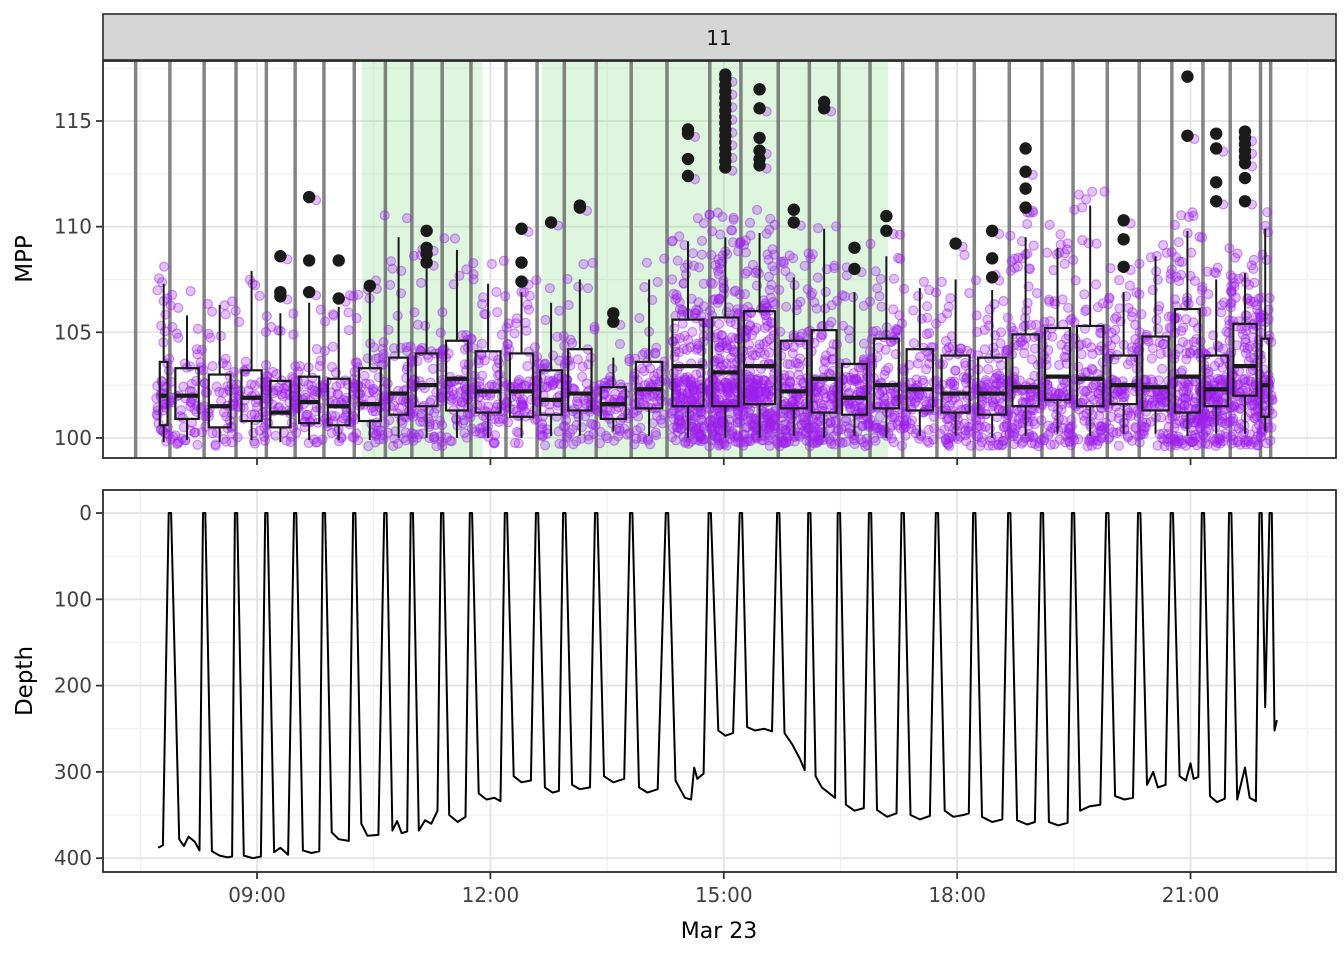  Describe the element at coordinates (724, 895) in the screenshot. I see `x-tick-label: 15:00` at that location.